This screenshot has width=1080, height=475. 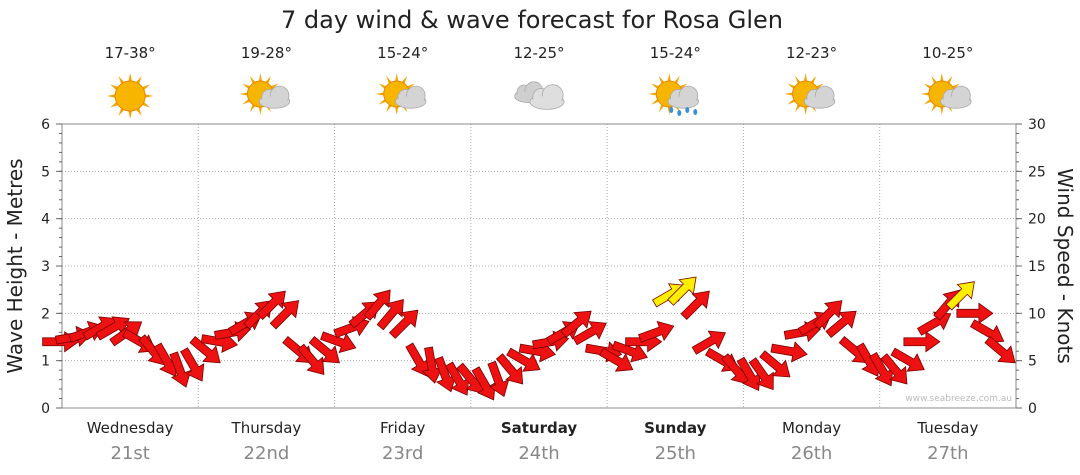 I want to click on left-tick-label: 0, so click(x=45, y=409).